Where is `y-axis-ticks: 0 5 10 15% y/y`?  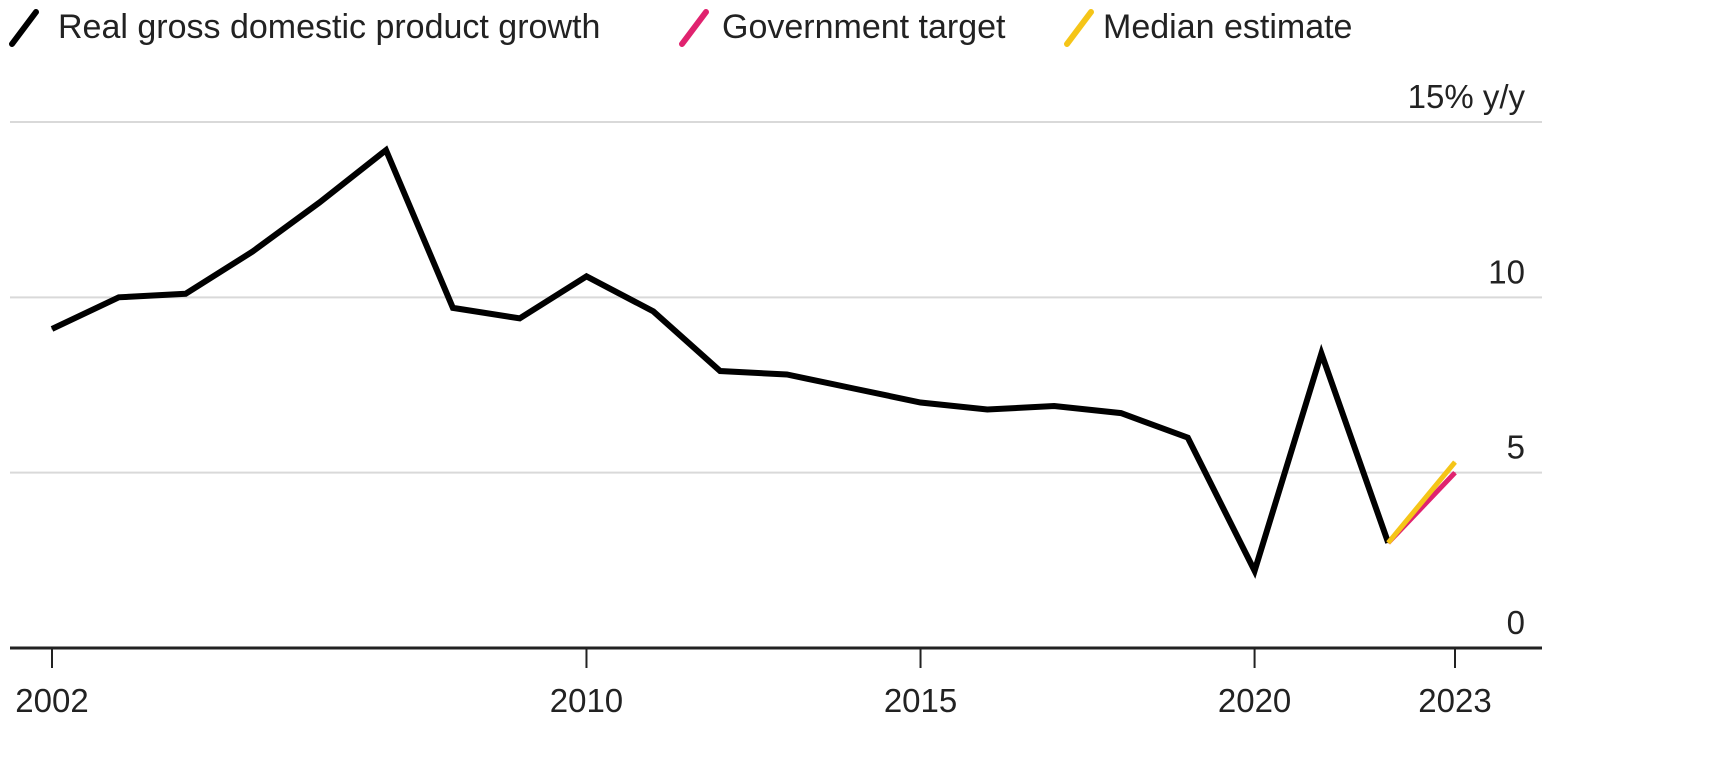
y-axis-ticks: 0 5 10 15% y/y is located at coordinates (1467, 359).